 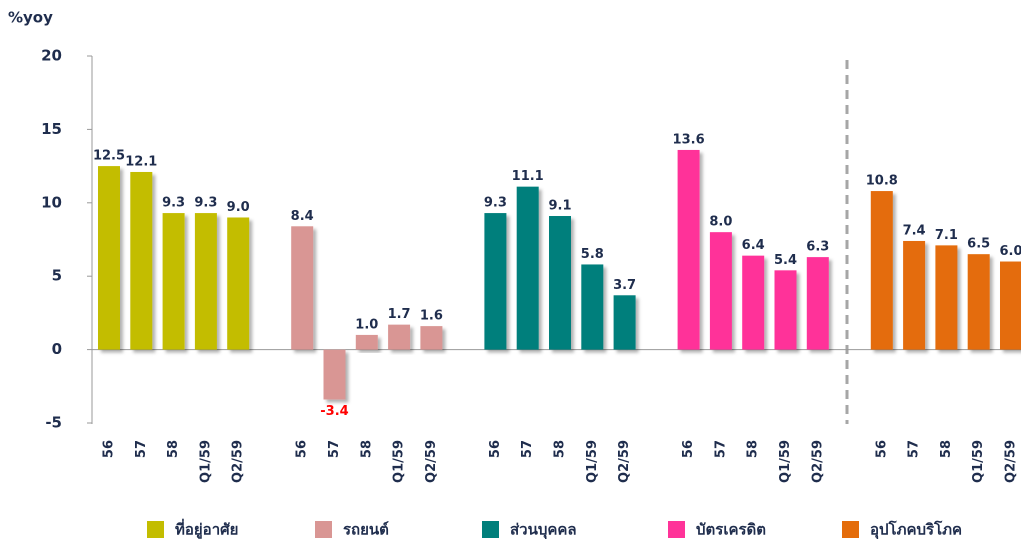 What do you see at coordinates (785, 260) in the screenshot?
I see `value-label: 5.4` at bounding box center [785, 260].